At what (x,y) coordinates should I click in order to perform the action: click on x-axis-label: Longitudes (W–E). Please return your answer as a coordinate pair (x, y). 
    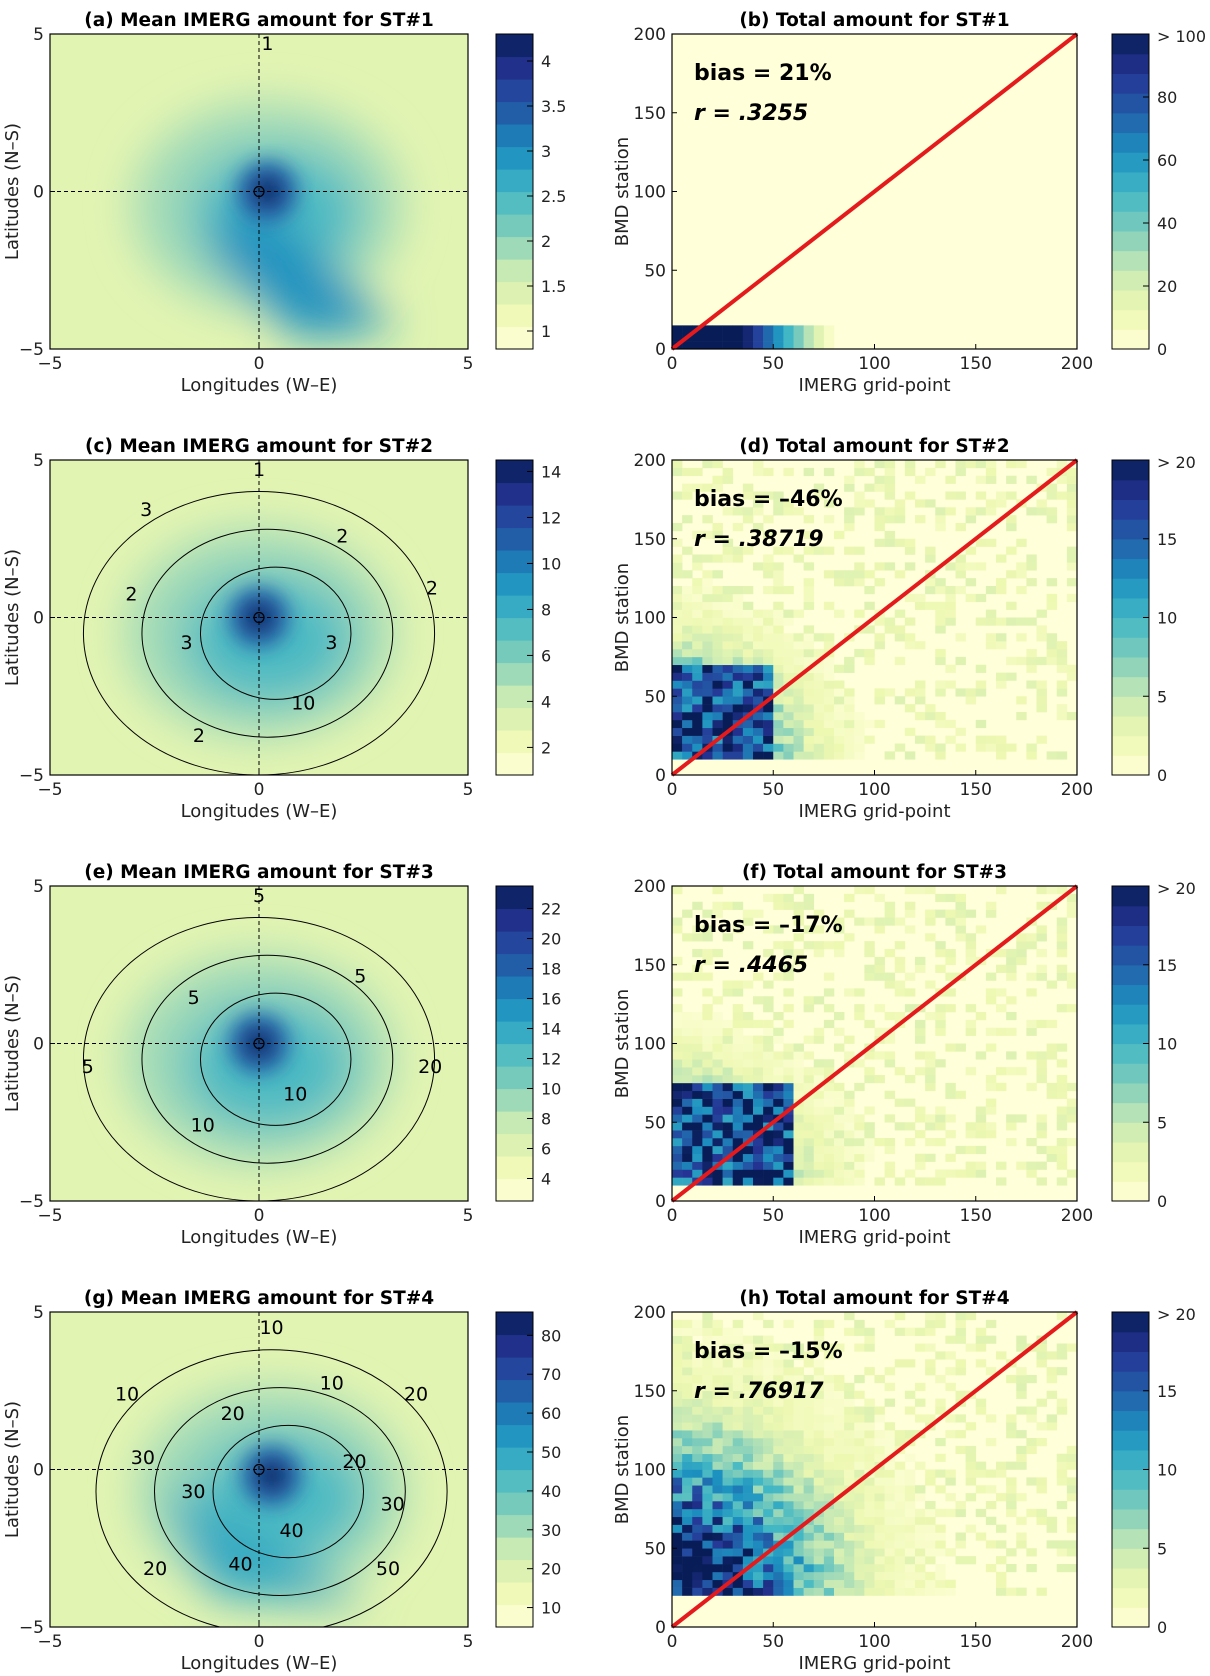
    Looking at the image, I should click on (259, 1237).